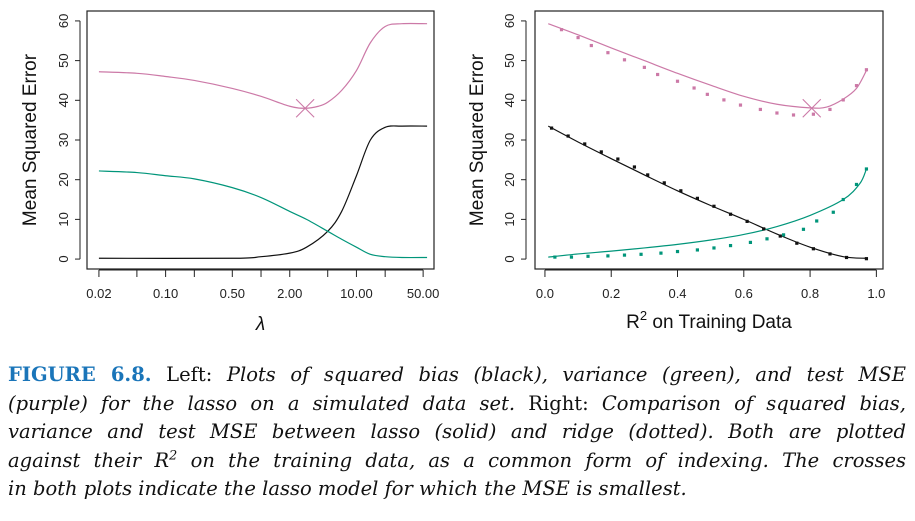 The width and height of the screenshot is (915, 521). I want to click on x-tick-label: 50.00, so click(423, 293).